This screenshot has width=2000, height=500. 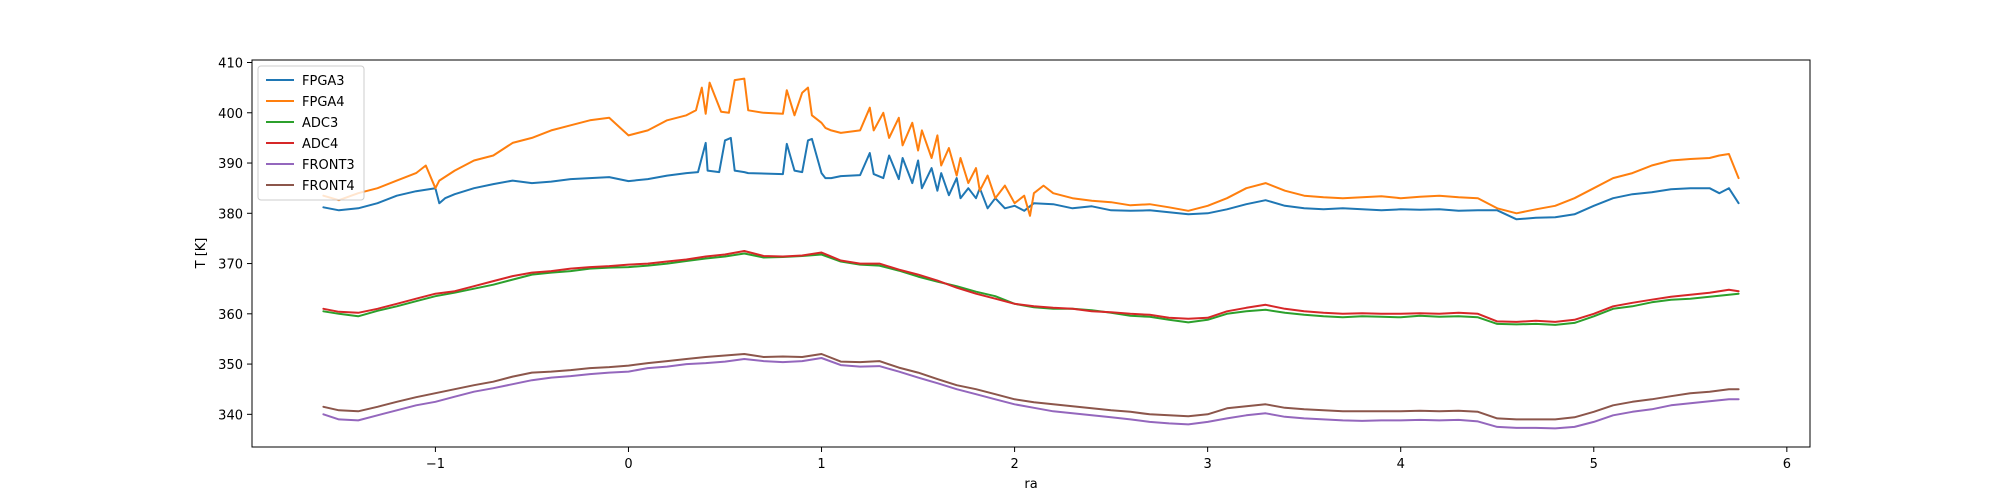 I want to click on series-line-fpga3, so click(x=1031, y=178).